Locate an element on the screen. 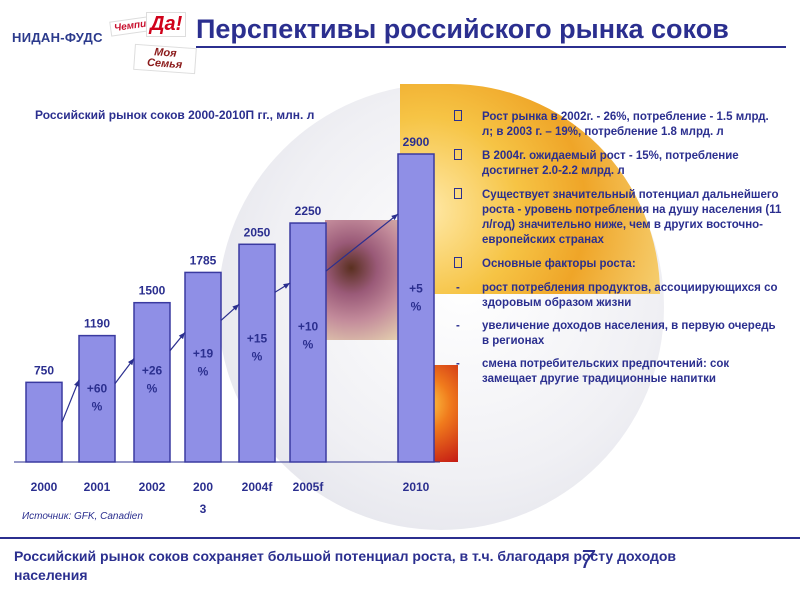  page-title: Перспективы российского рынка соков is located at coordinates (462, 29).